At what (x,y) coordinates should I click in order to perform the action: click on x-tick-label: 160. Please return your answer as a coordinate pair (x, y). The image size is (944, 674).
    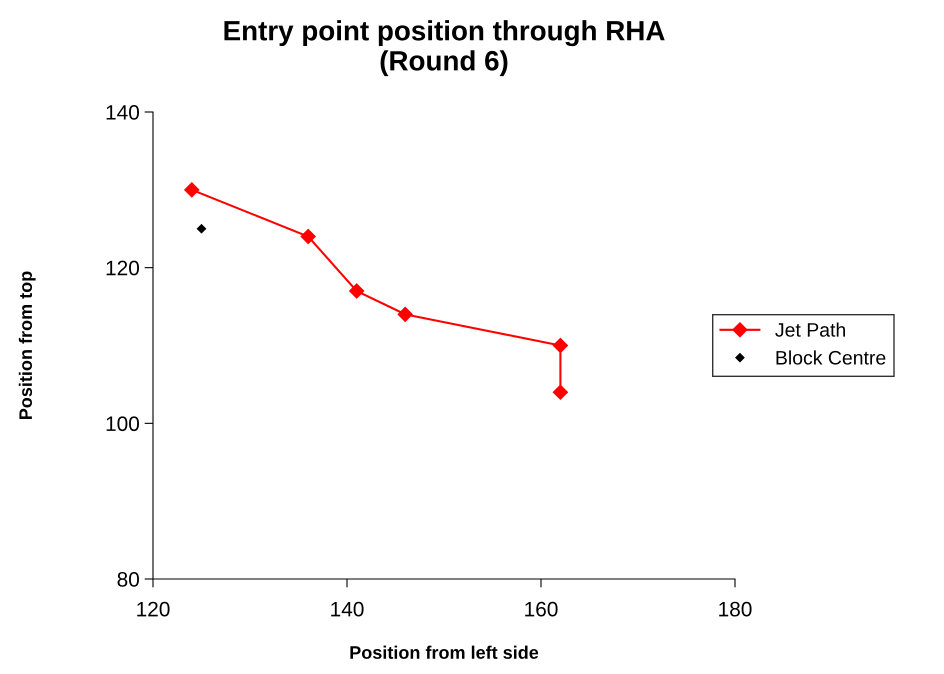
    Looking at the image, I should click on (541, 609).